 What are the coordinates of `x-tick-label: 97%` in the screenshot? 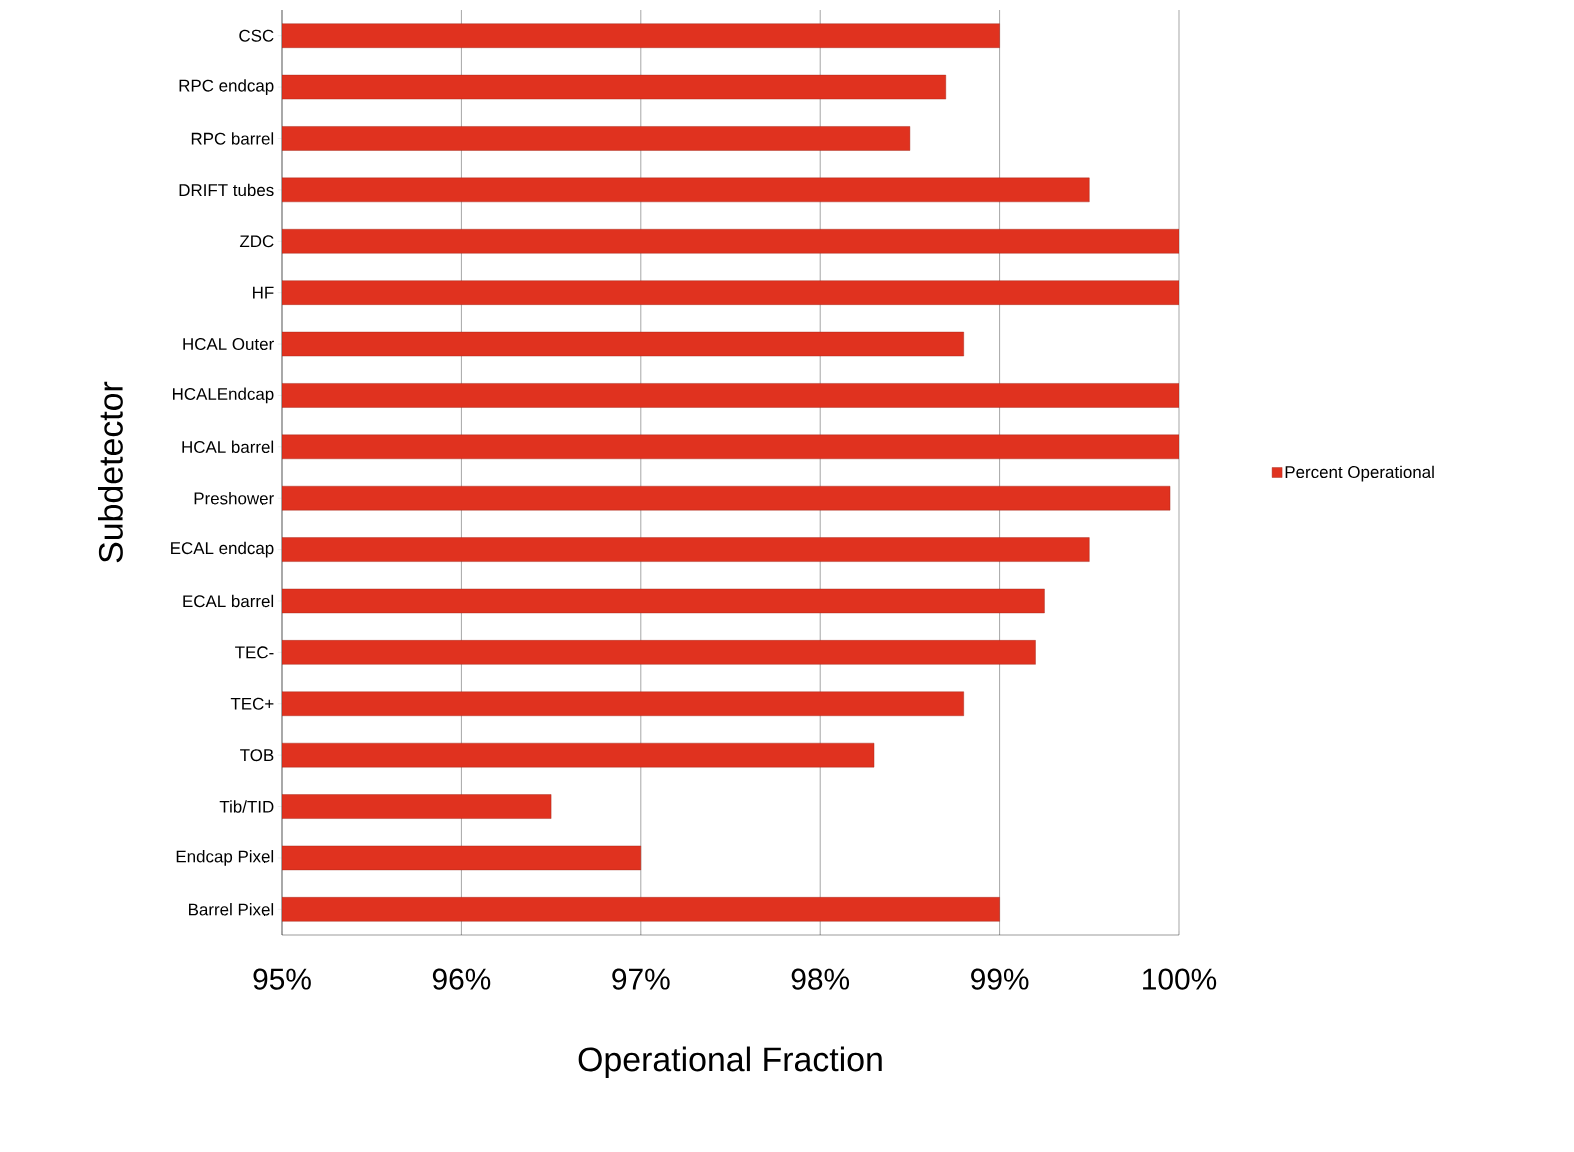 It's located at (641, 979).